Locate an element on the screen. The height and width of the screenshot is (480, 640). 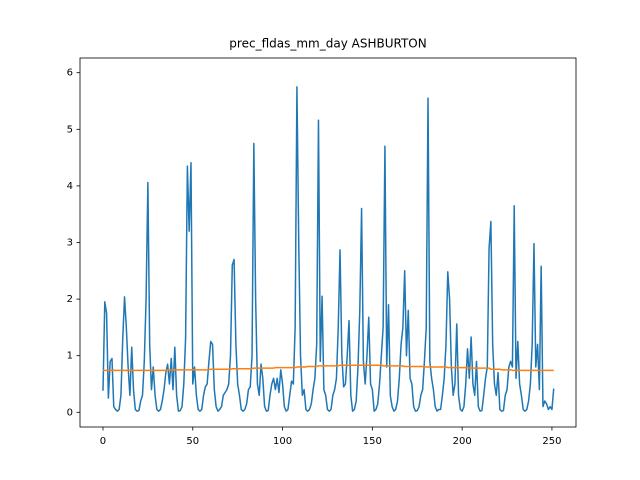
y-tick-label: 4 is located at coordinates (70, 186).